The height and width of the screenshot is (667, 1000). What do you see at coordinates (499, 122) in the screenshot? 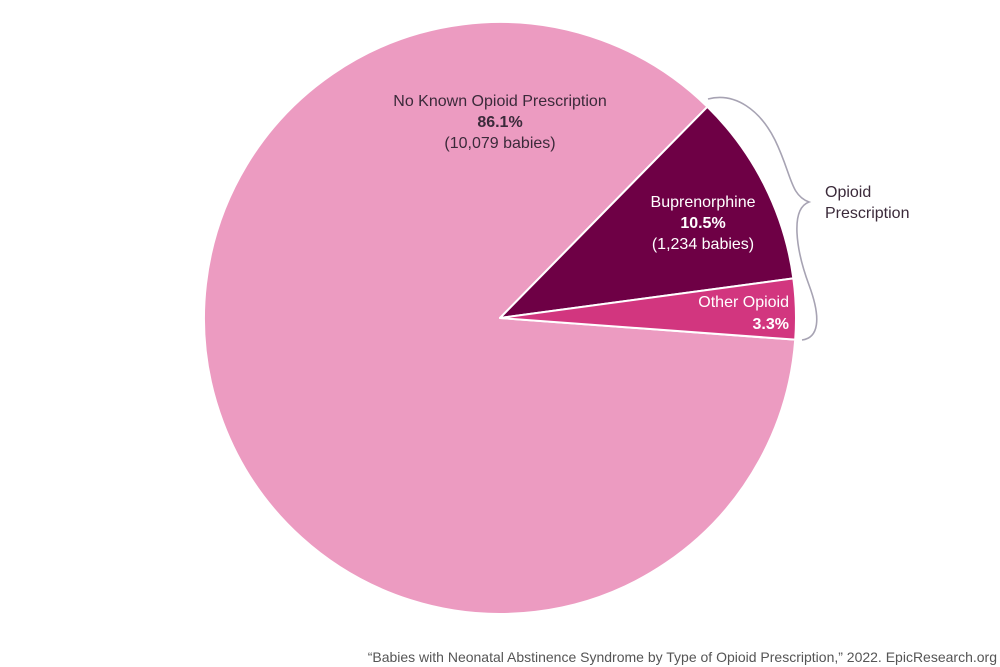
I see `slice-percent-no-known: 86.1%` at bounding box center [499, 122].